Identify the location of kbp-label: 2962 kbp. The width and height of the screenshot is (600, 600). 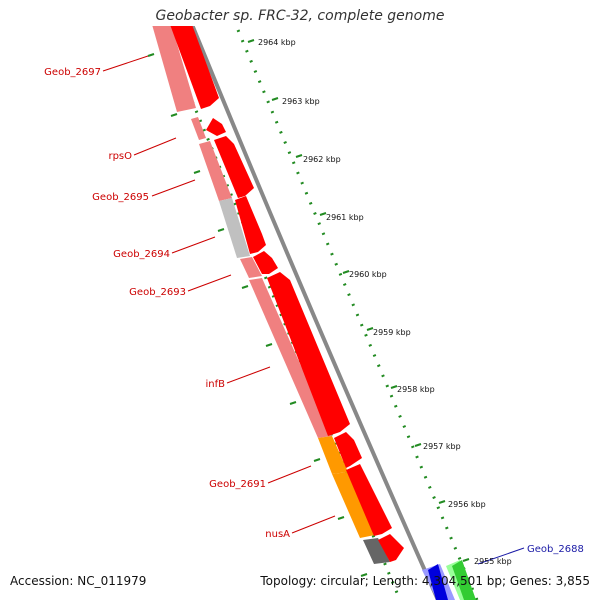
(322, 159).